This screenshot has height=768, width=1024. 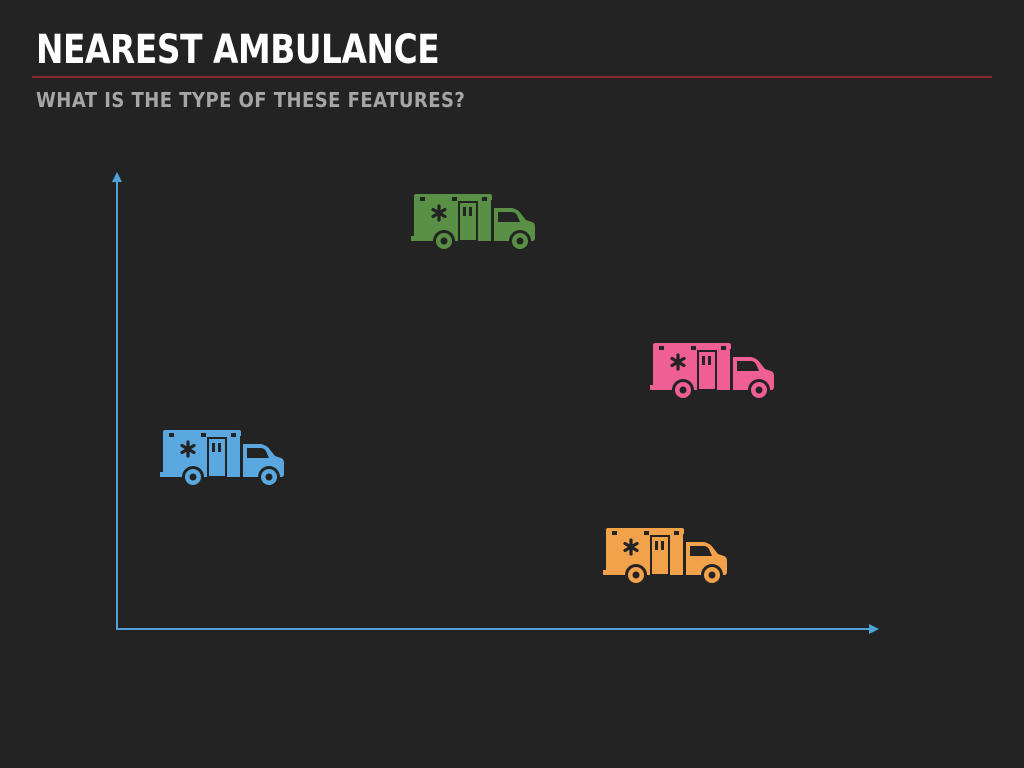 I want to click on title-divider, so click(x=512, y=77).